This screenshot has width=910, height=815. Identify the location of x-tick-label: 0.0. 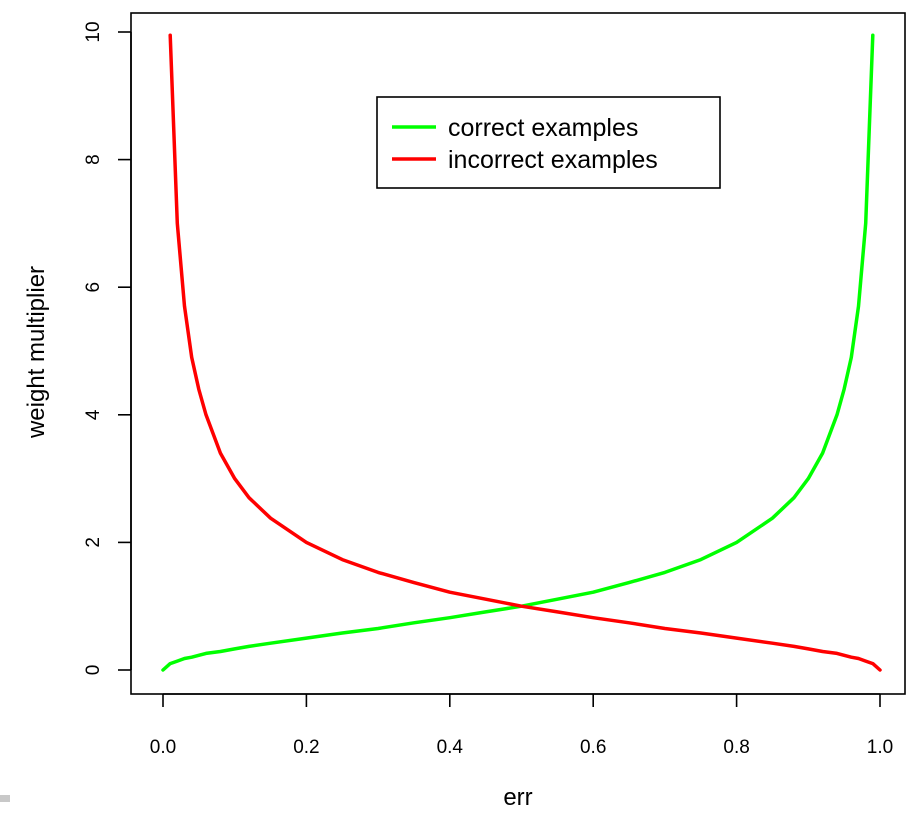
(163, 747).